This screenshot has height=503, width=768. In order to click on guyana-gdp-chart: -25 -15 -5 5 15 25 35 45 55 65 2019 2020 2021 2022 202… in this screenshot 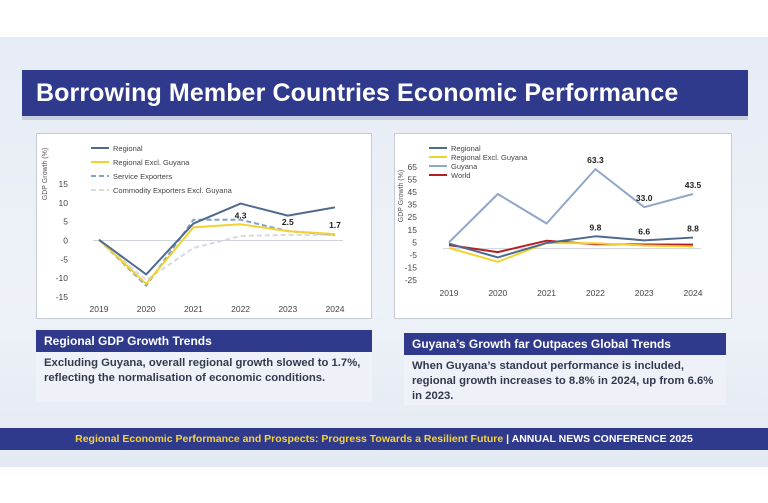, I will do `click(550, 221)`.